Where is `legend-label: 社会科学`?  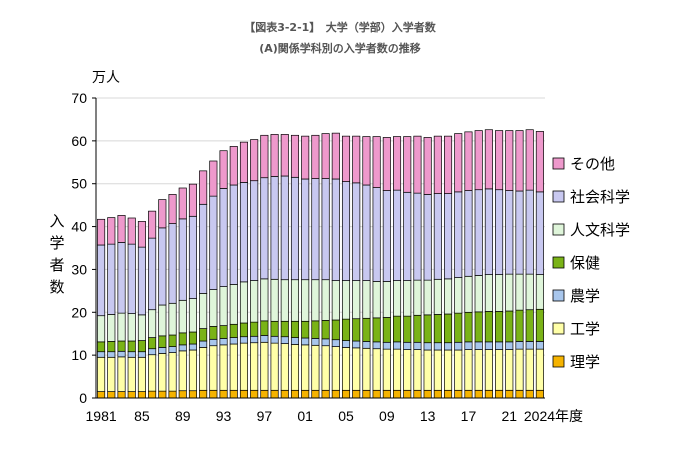 legend-label: 社会科学 is located at coordinates (600, 197).